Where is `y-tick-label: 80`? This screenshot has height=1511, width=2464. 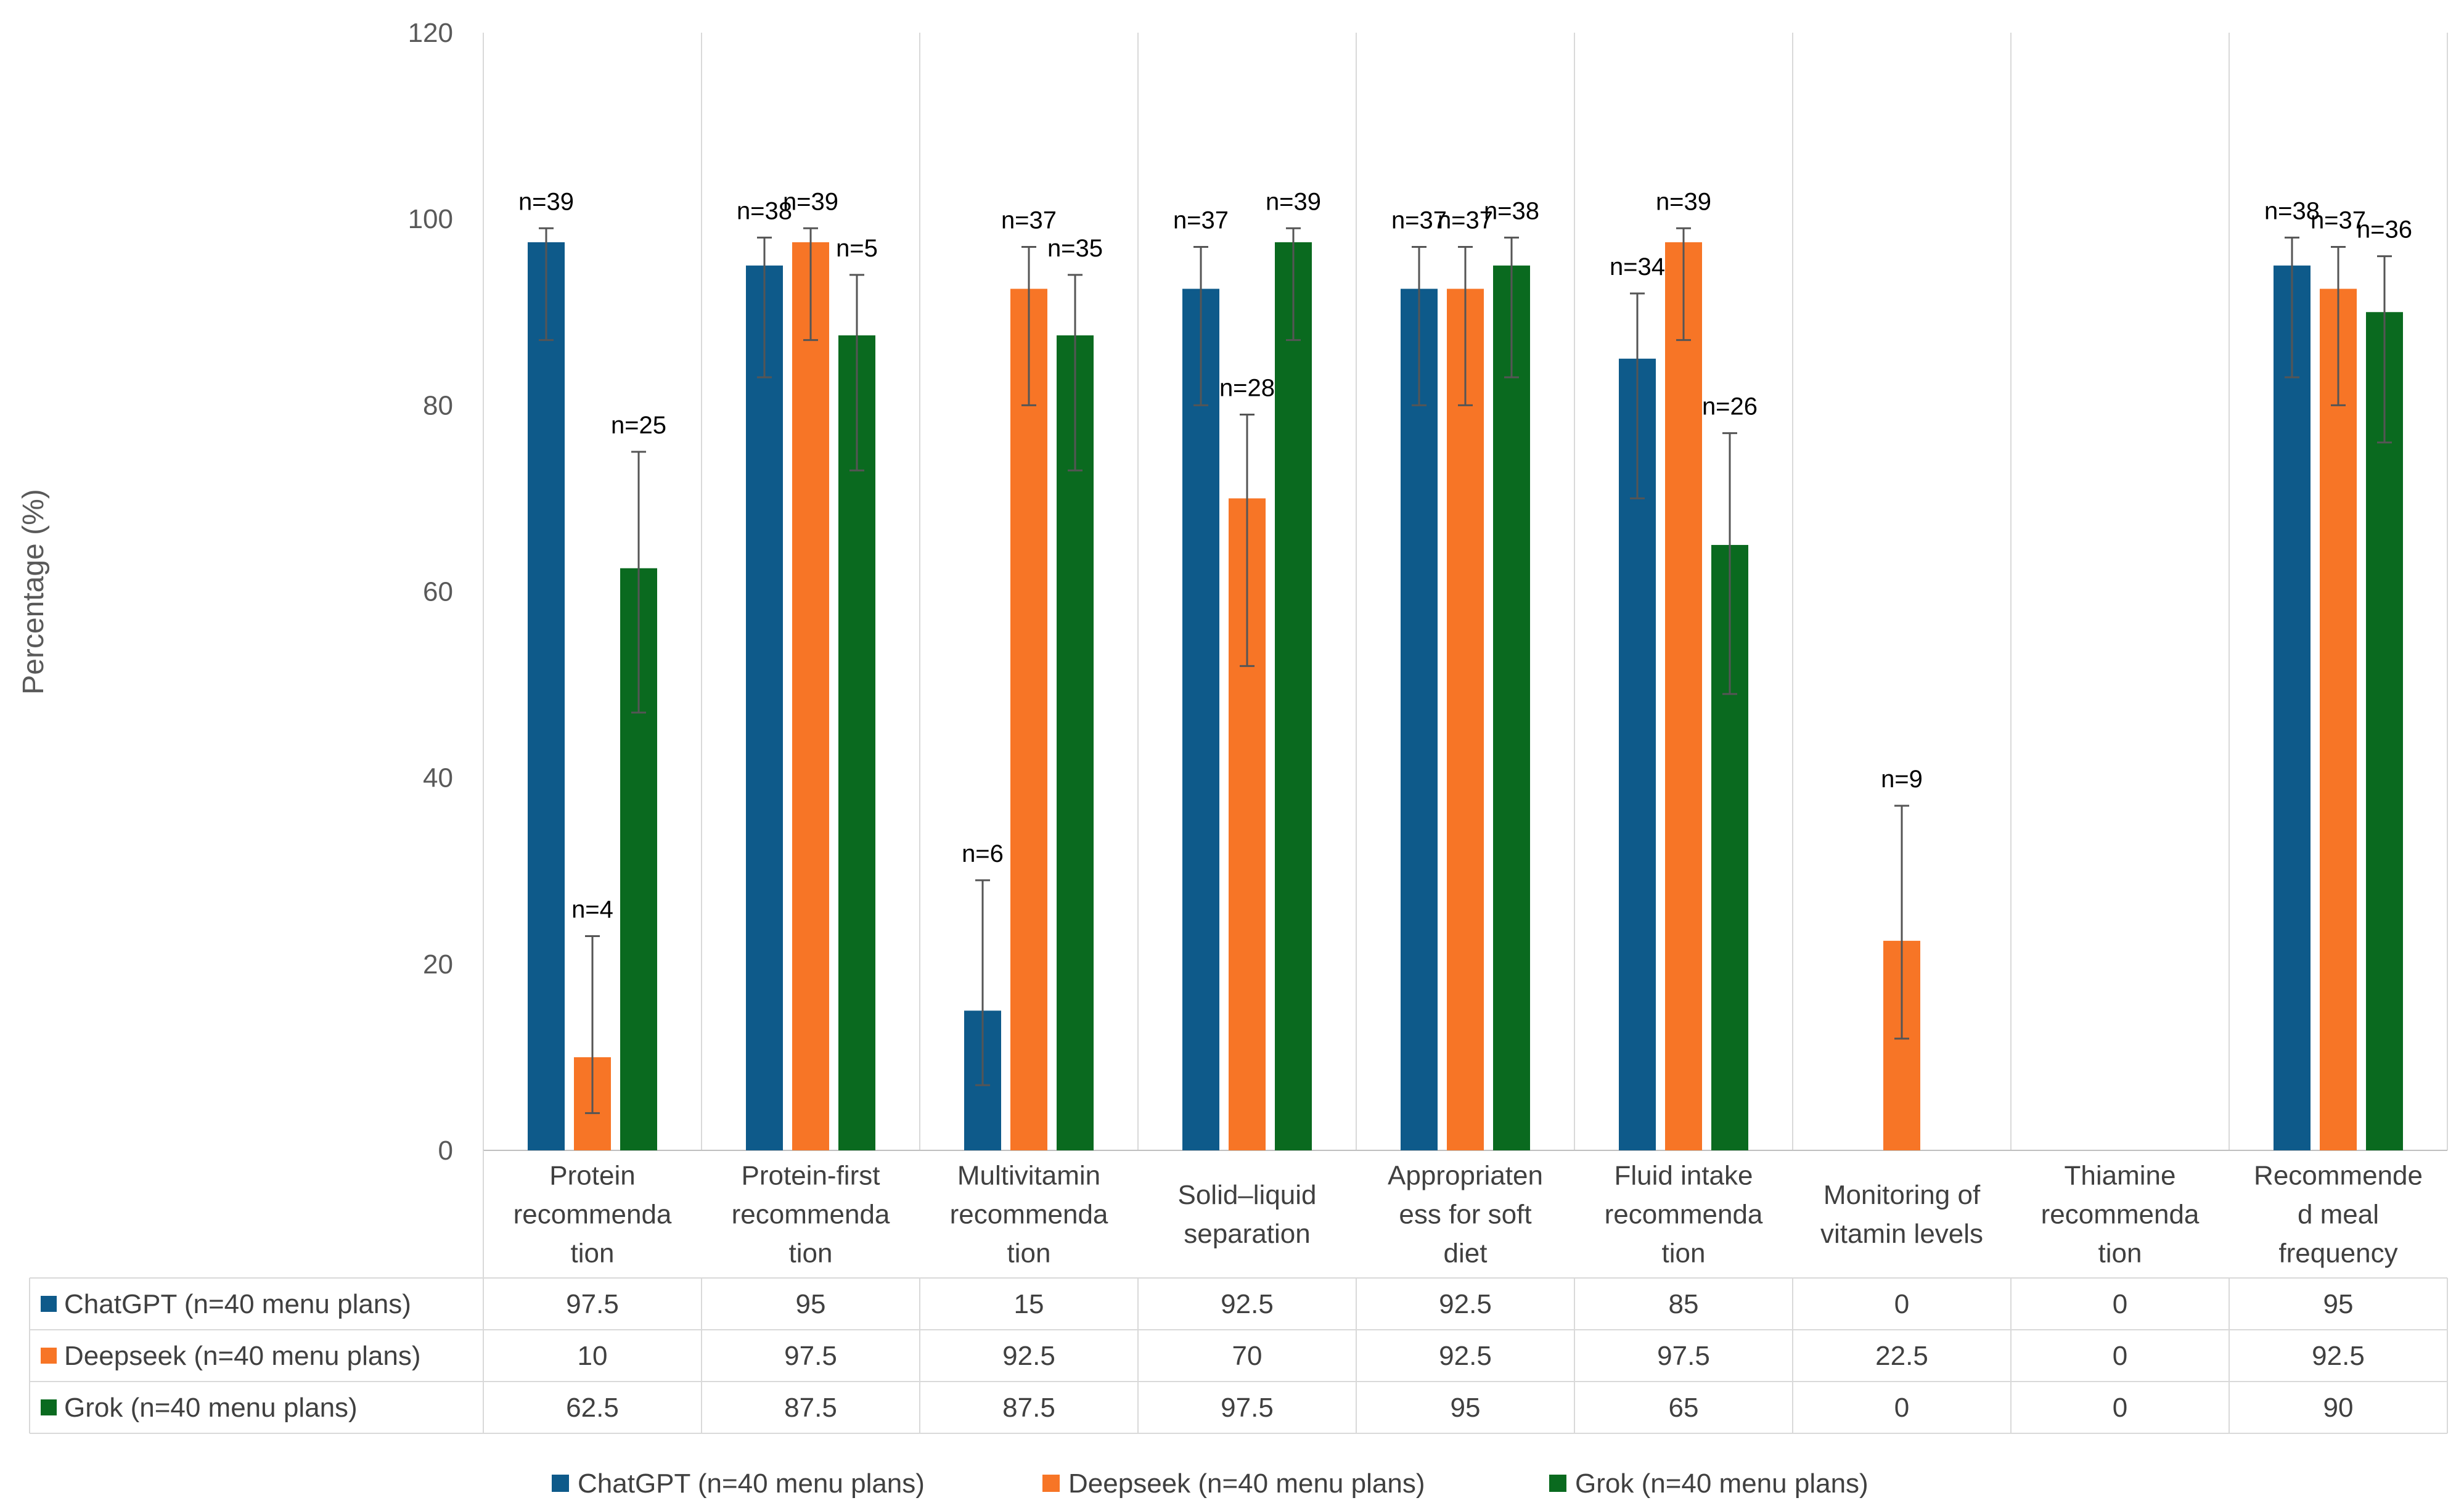
y-tick-label: 80 is located at coordinates (438, 405).